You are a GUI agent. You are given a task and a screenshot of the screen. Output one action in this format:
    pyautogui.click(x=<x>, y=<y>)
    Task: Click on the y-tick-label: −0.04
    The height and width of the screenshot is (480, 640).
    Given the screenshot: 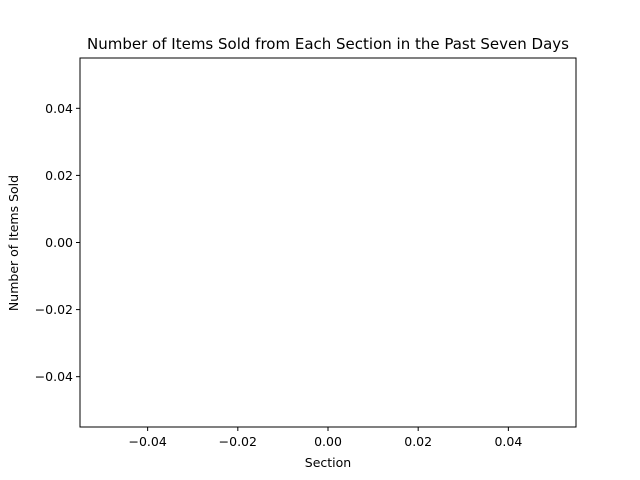 What is the action you would take?
    pyautogui.click(x=54, y=376)
    